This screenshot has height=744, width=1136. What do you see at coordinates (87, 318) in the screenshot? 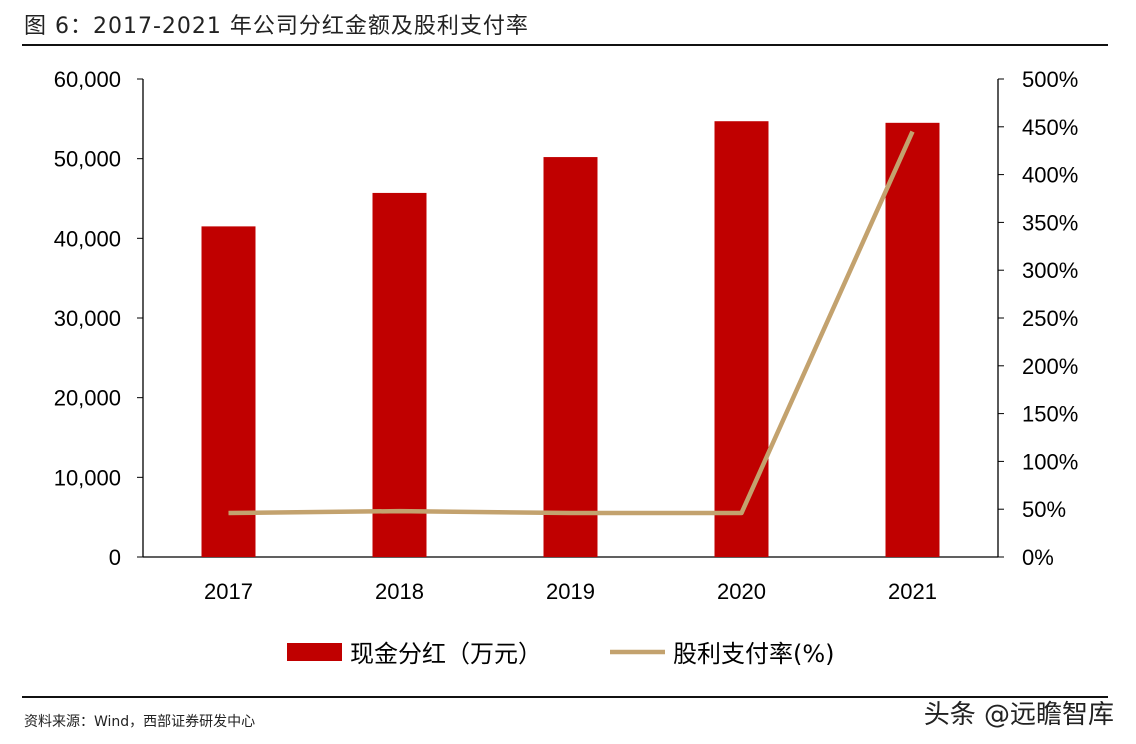
I see `left-tick-label: 30,000` at bounding box center [87, 318].